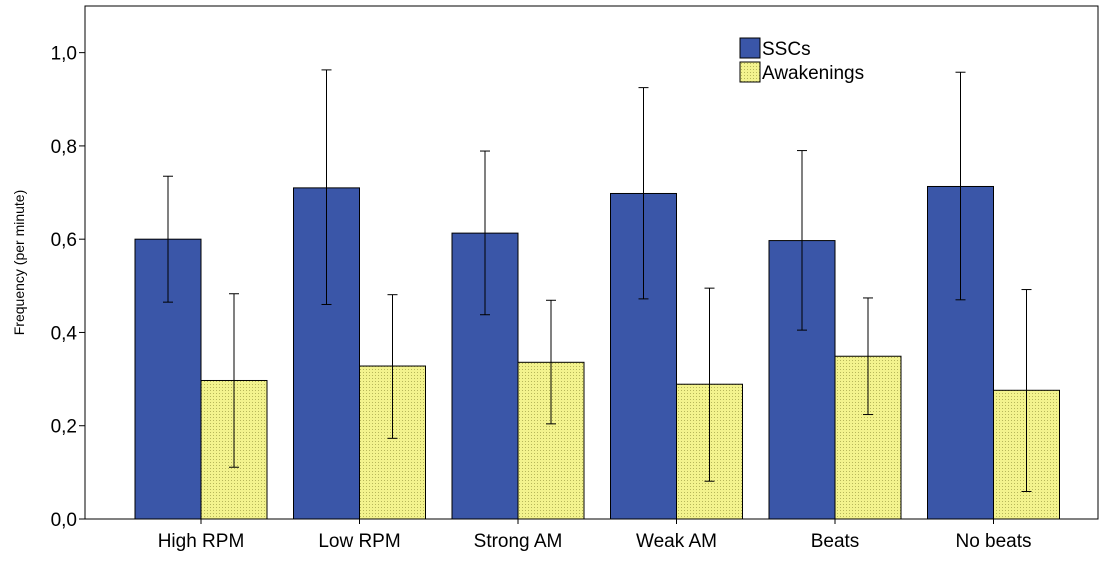 The image size is (1102, 561). Describe the element at coordinates (835, 541) in the screenshot. I see `x-tick-label: Beats` at that location.